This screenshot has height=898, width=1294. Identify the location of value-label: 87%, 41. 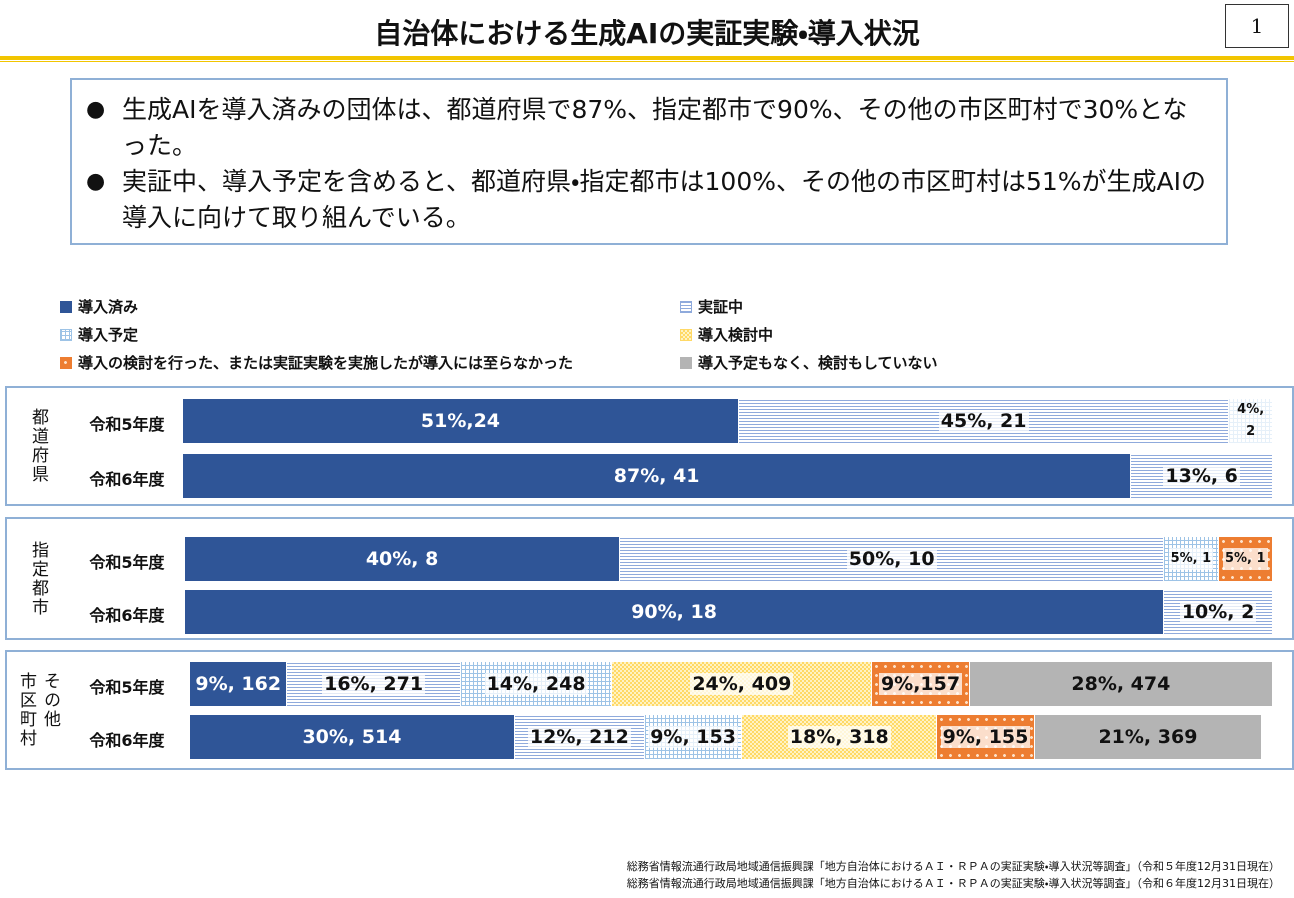
(656, 476).